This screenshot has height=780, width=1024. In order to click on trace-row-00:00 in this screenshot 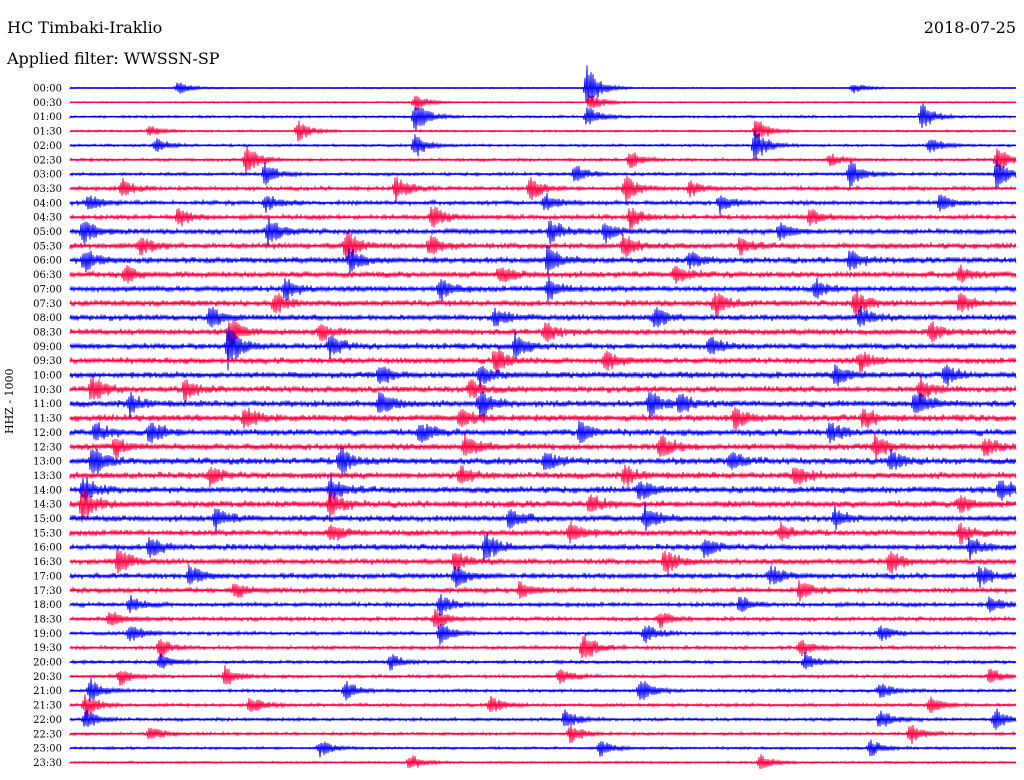, I will do `click(543, 86)`.